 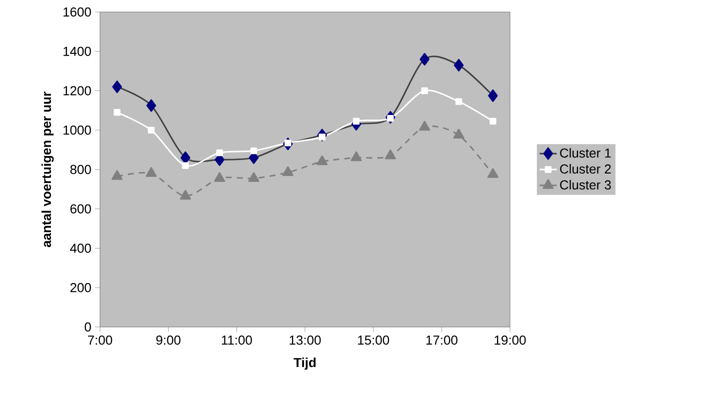 I want to click on x-axis-title: Tijd, so click(x=305, y=364).